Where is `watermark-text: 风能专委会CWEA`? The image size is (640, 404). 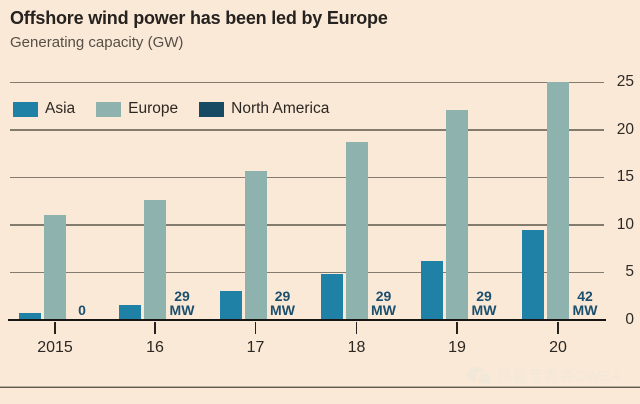 watermark-text: 风能专委会CWEA is located at coordinates (559, 376).